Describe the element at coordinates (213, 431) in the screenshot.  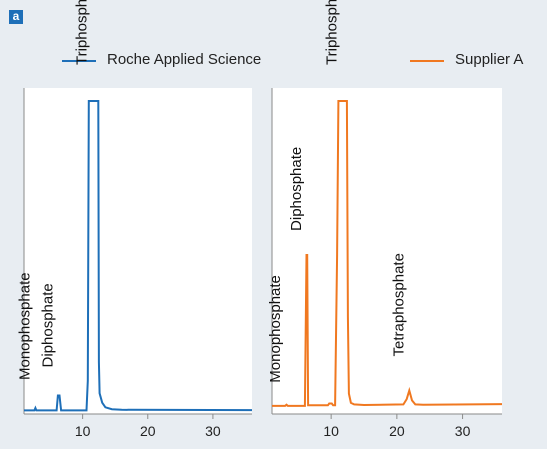
I see `x-tick-label-1-30: 30` at that location.